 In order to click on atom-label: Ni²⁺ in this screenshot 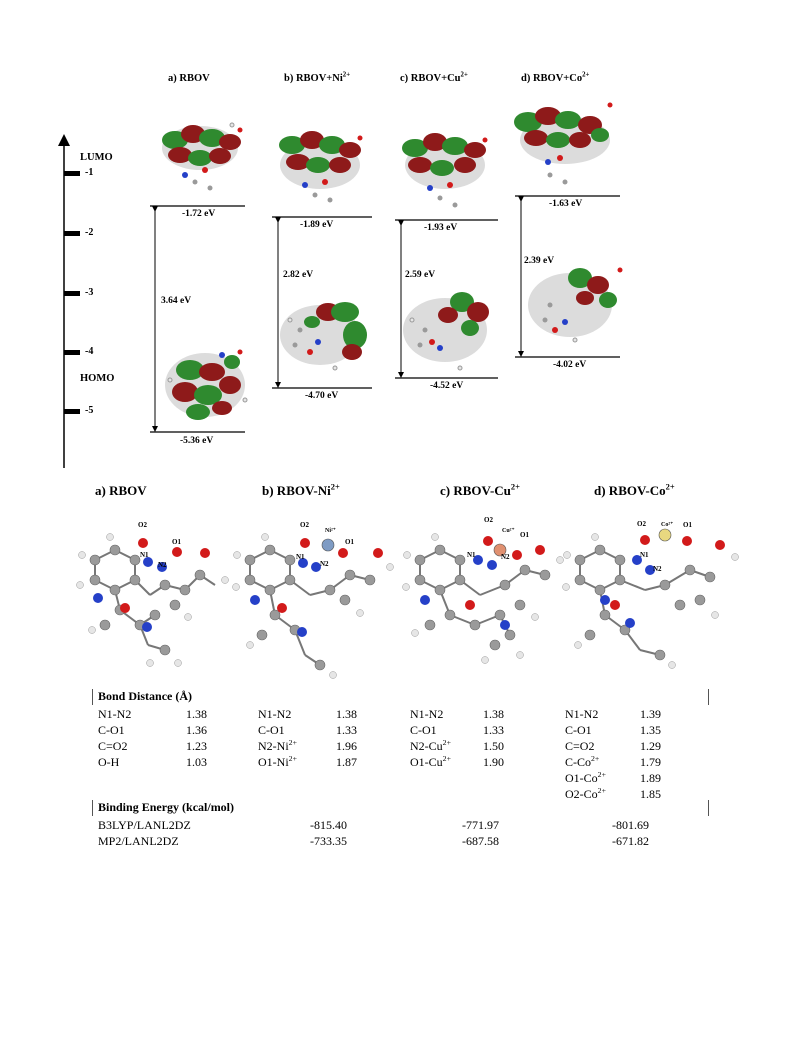, I will do `click(330, 531)`.